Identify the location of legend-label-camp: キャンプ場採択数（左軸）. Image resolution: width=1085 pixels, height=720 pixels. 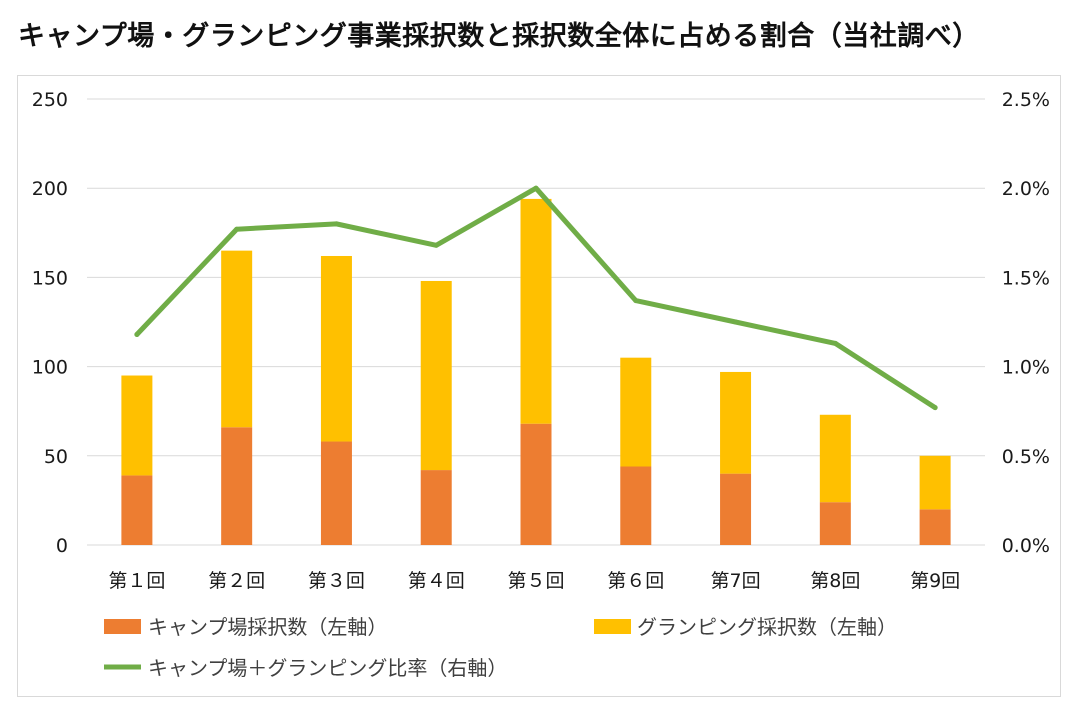
(267, 627).